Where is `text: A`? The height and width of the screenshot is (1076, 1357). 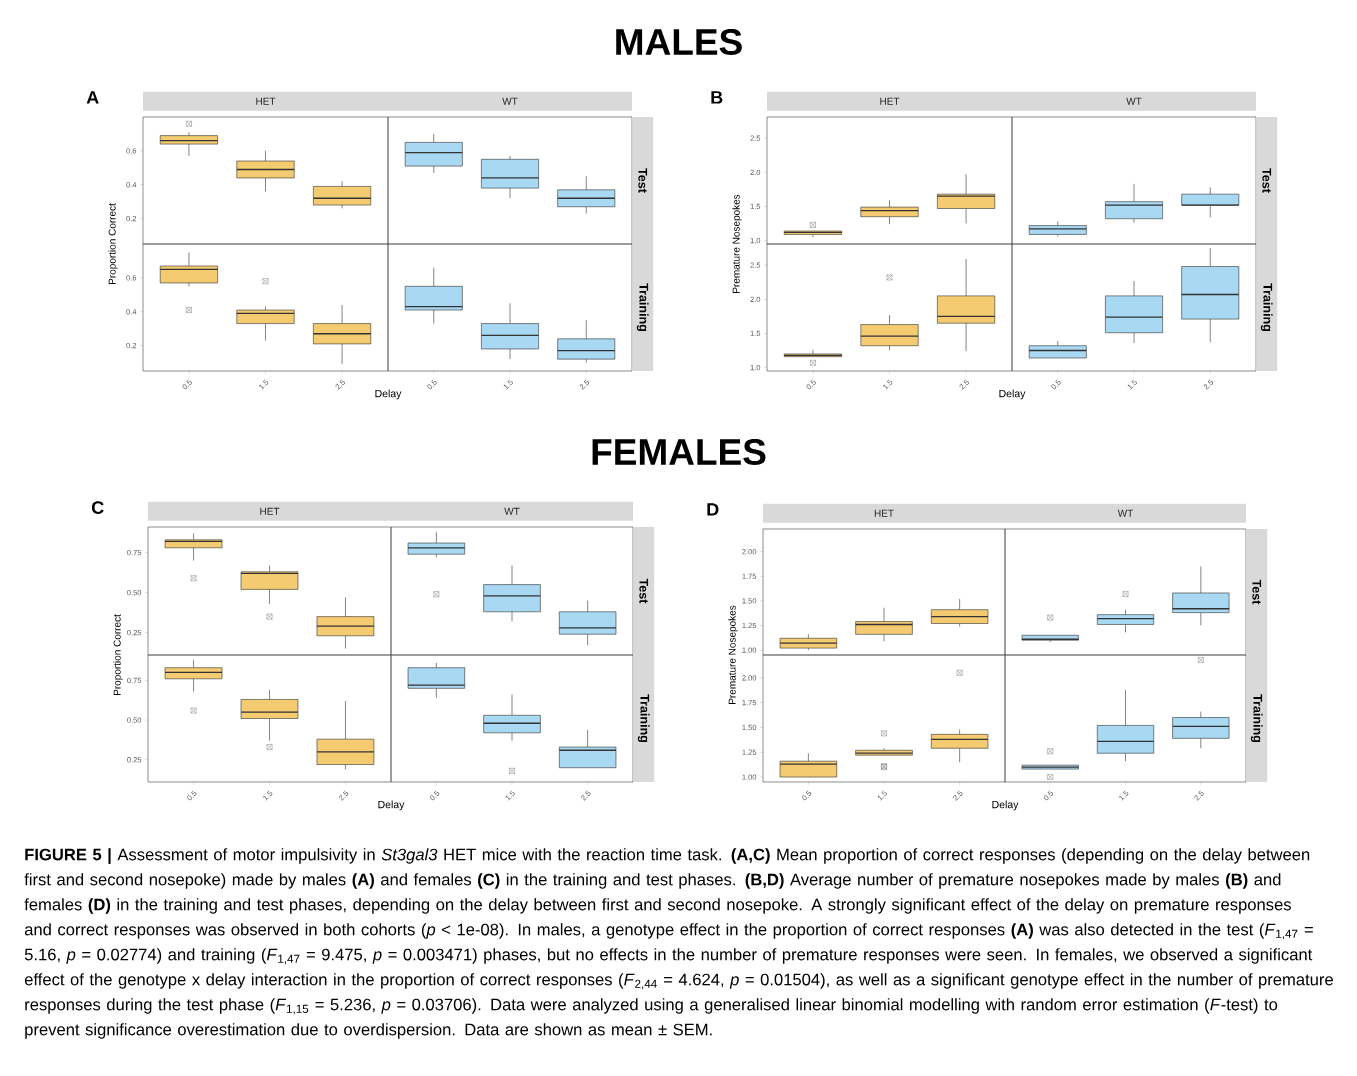
text: A is located at coordinates (92, 97).